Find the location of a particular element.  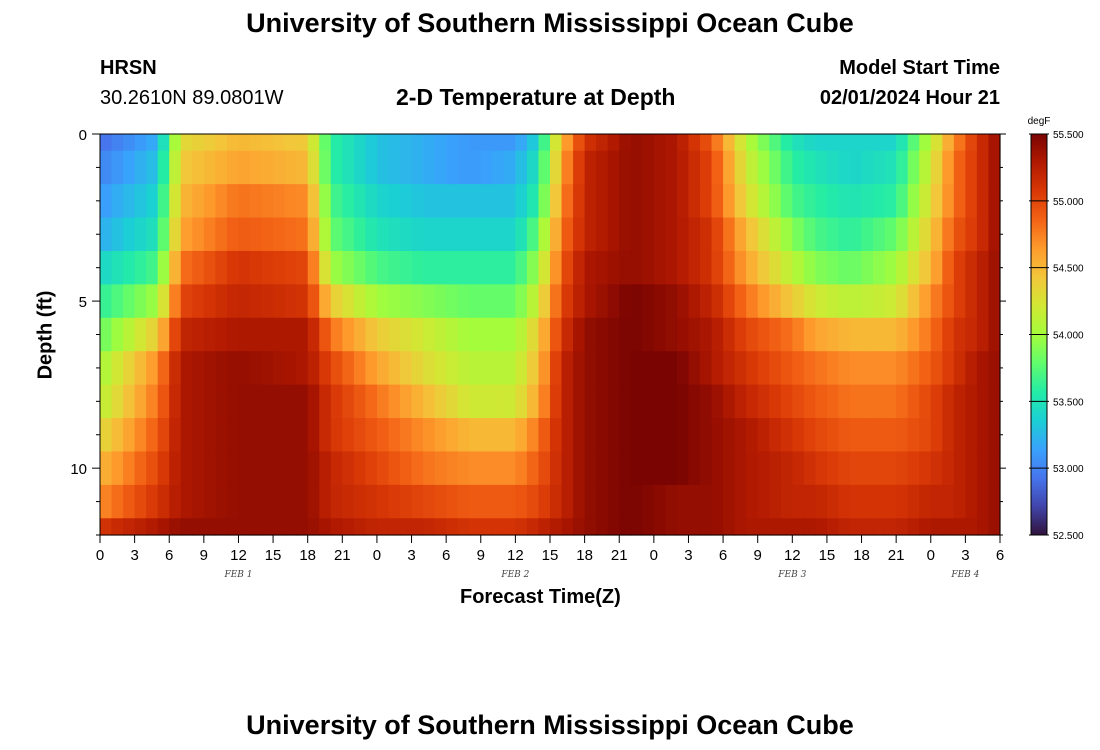

y-axis-label: Depth (ft) is located at coordinates (45, 335).